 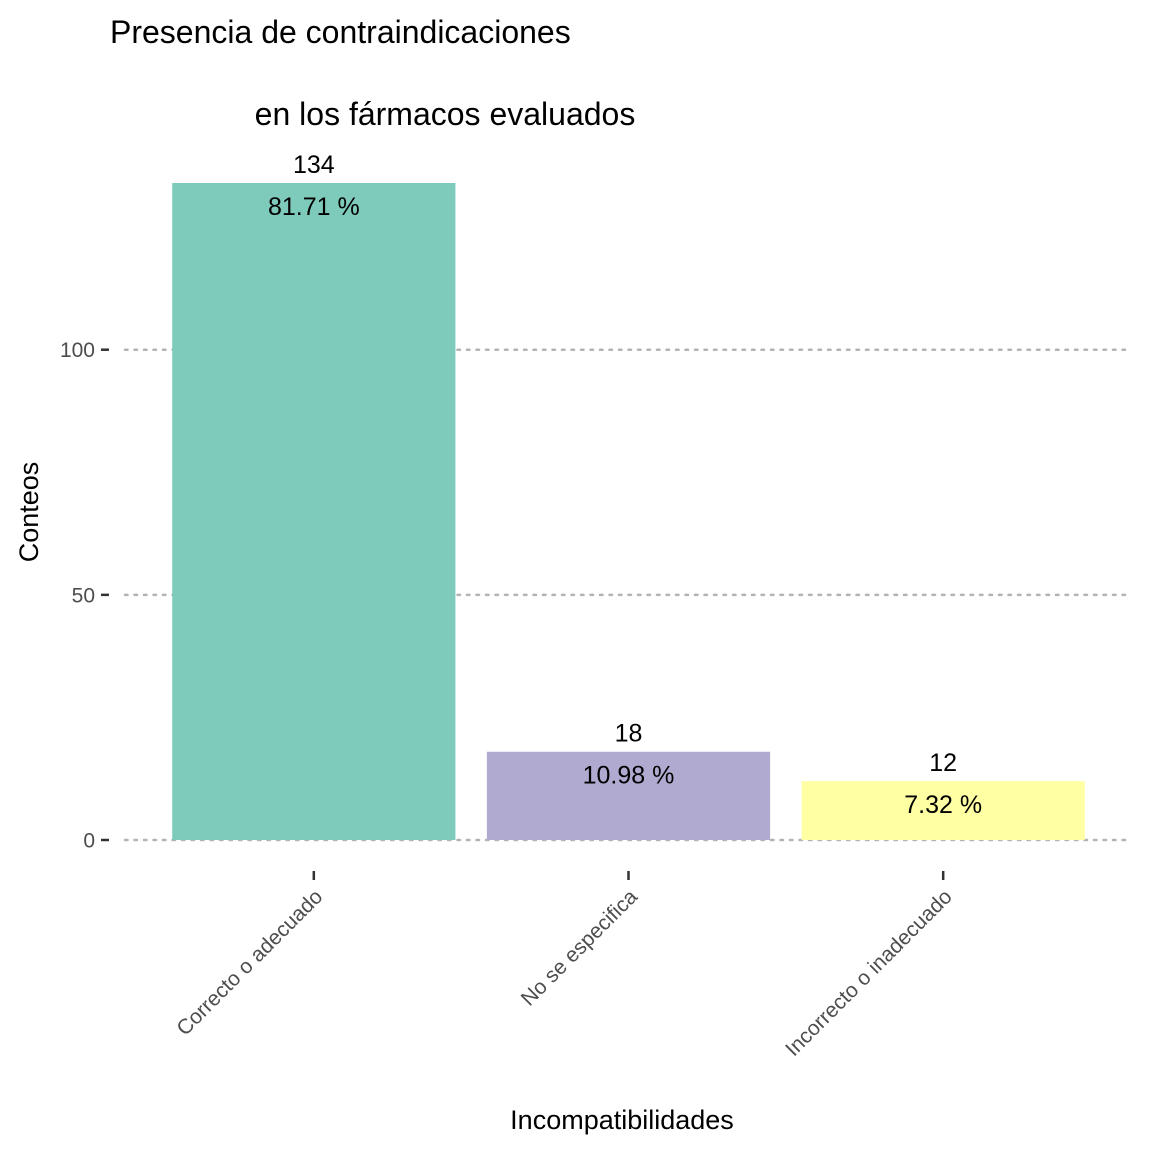 What do you see at coordinates (340, 32) in the screenshot?
I see `chart-title-line-1: Presencia de contraindicaciones` at bounding box center [340, 32].